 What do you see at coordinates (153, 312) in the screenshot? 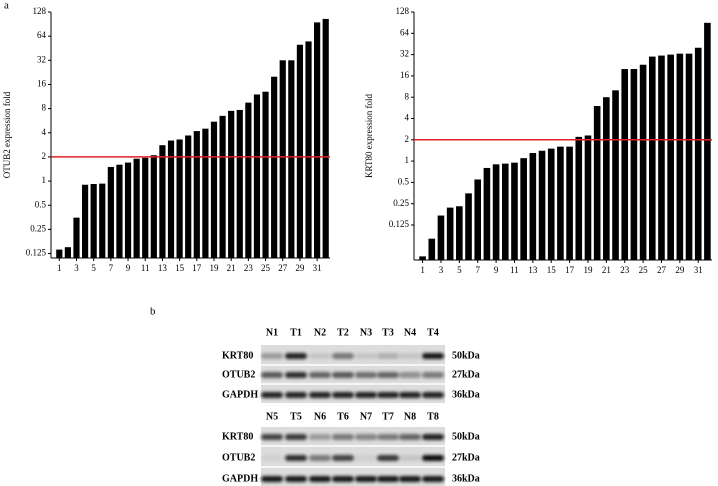
I see `panel-label: b` at bounding box center [153, 312].